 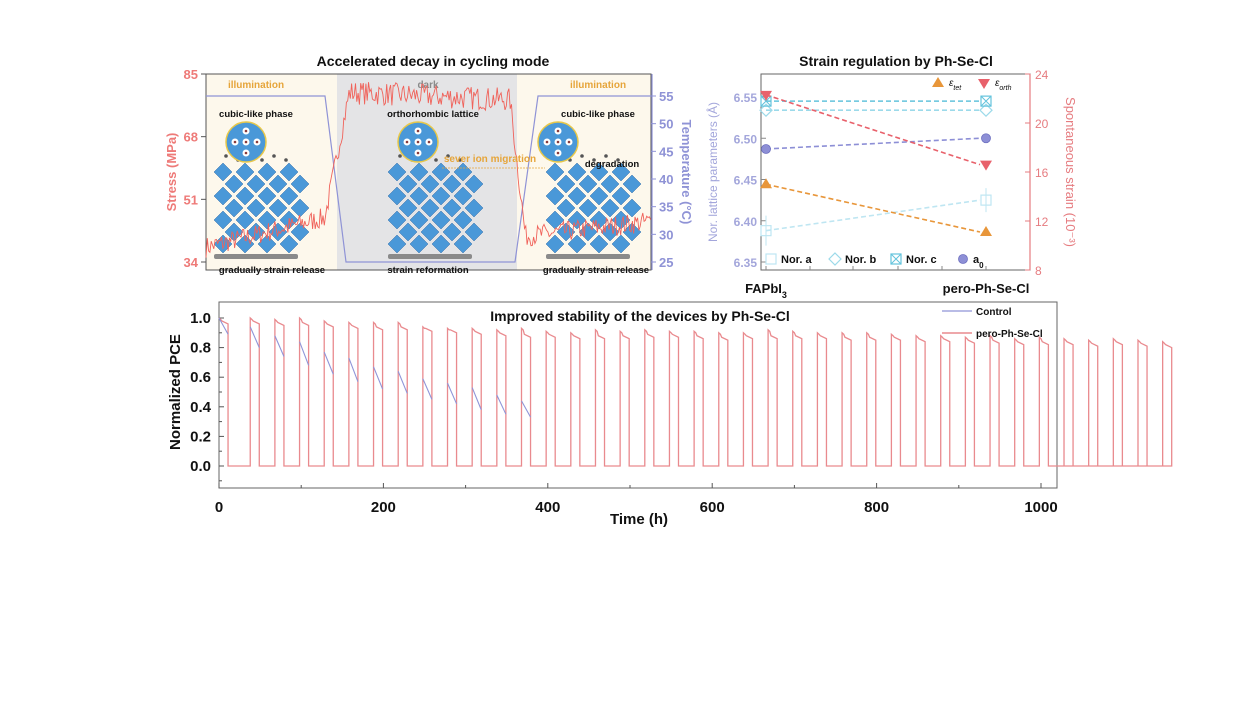 What do you see at coordinates (766, 149) in the screenshot?
I see `circle-marker` at bounding box center [766, 149].